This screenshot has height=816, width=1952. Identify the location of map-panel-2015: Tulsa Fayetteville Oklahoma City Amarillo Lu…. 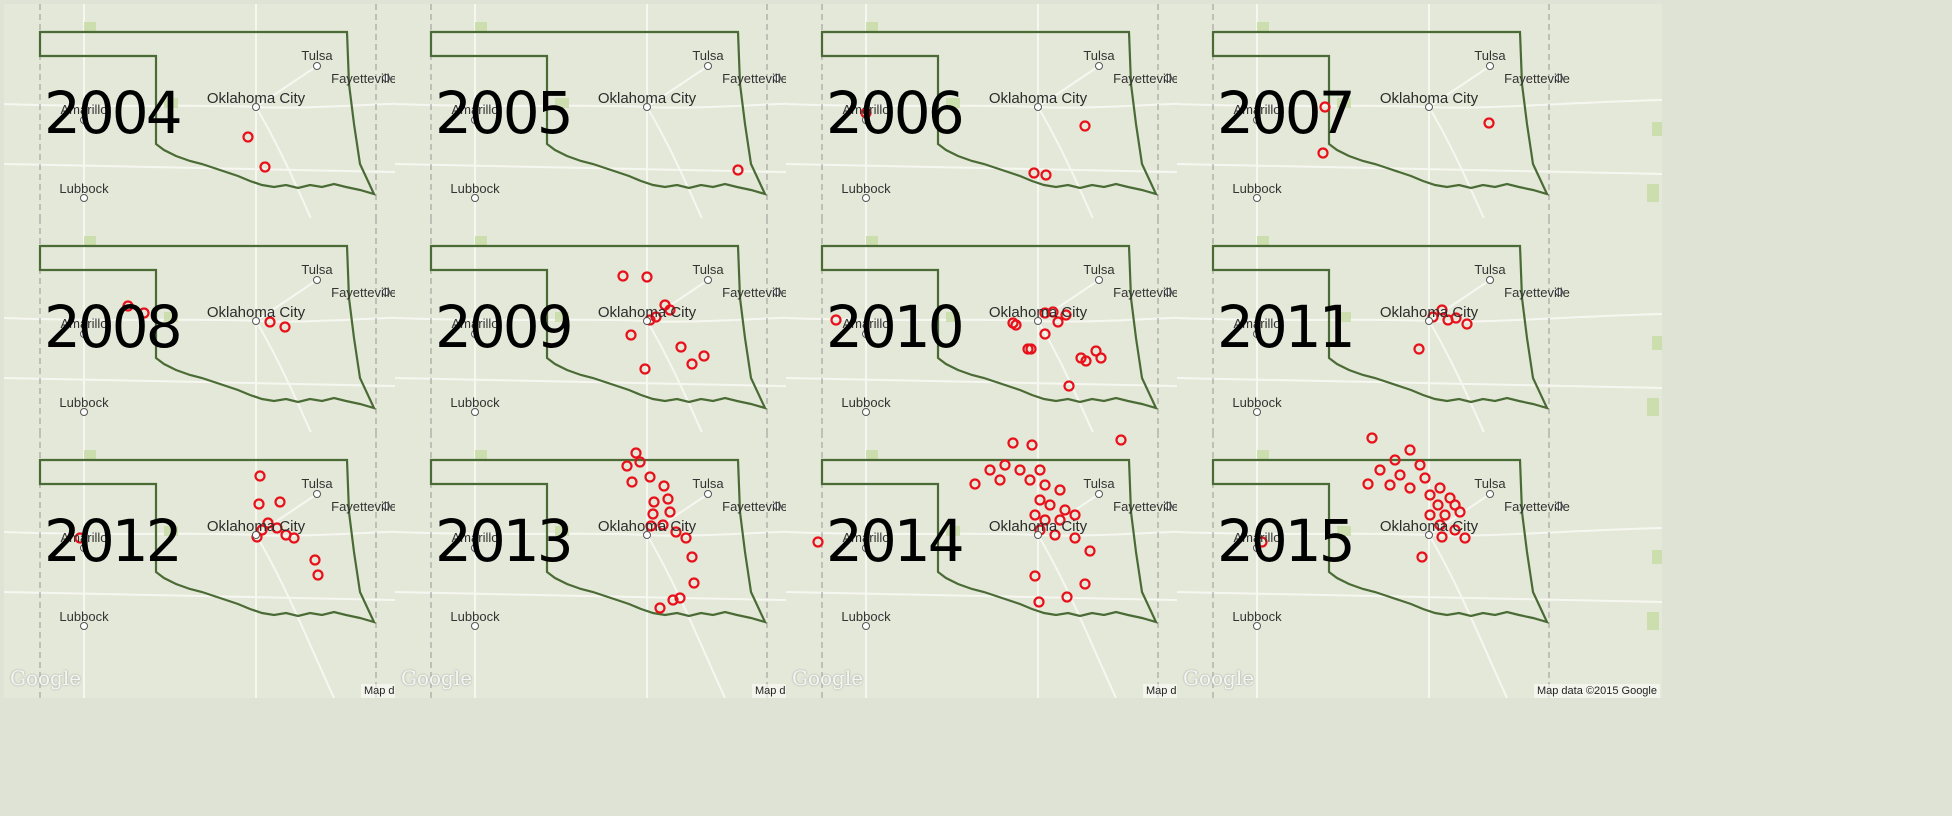
(1419, 565).